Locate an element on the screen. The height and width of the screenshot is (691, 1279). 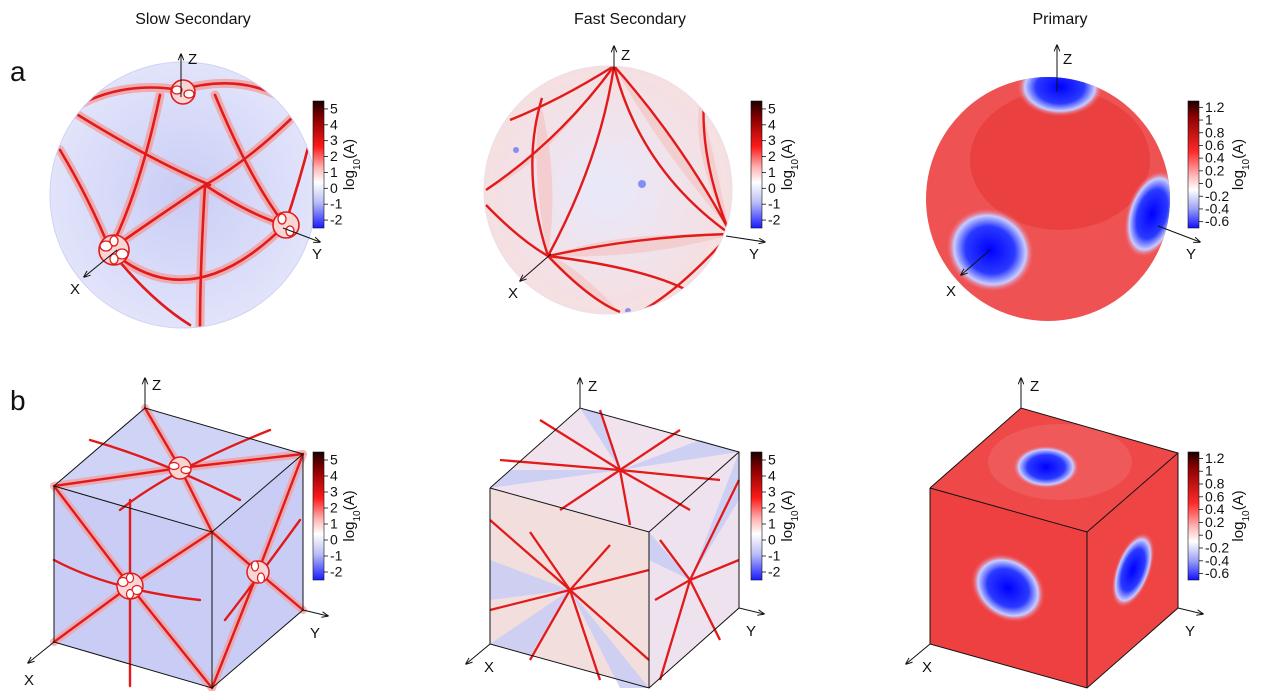
axes-triad-primary-sphere: Z X Y is located at coordinates (1073, 172).